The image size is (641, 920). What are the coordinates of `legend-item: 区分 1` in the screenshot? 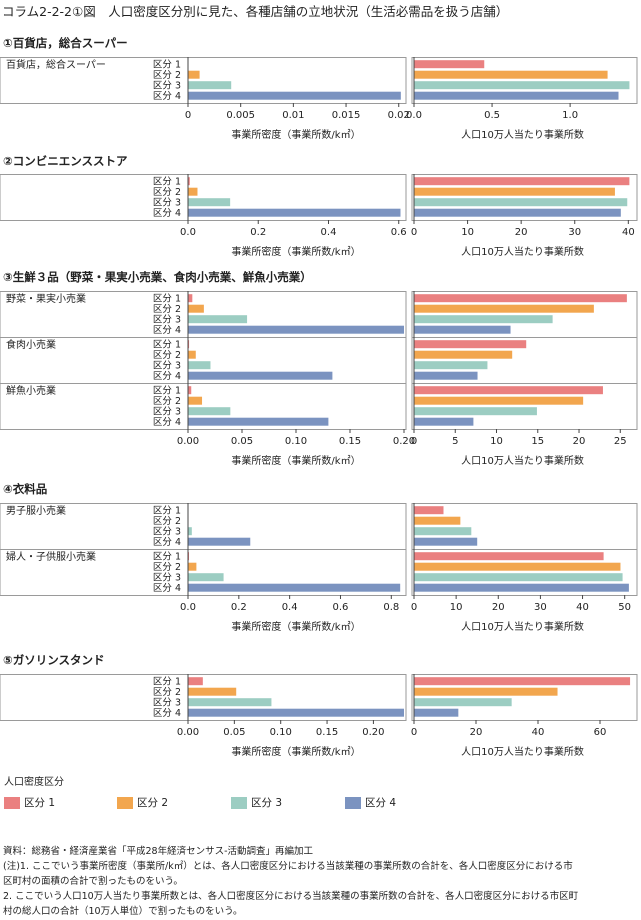 It's located at (29, 801).